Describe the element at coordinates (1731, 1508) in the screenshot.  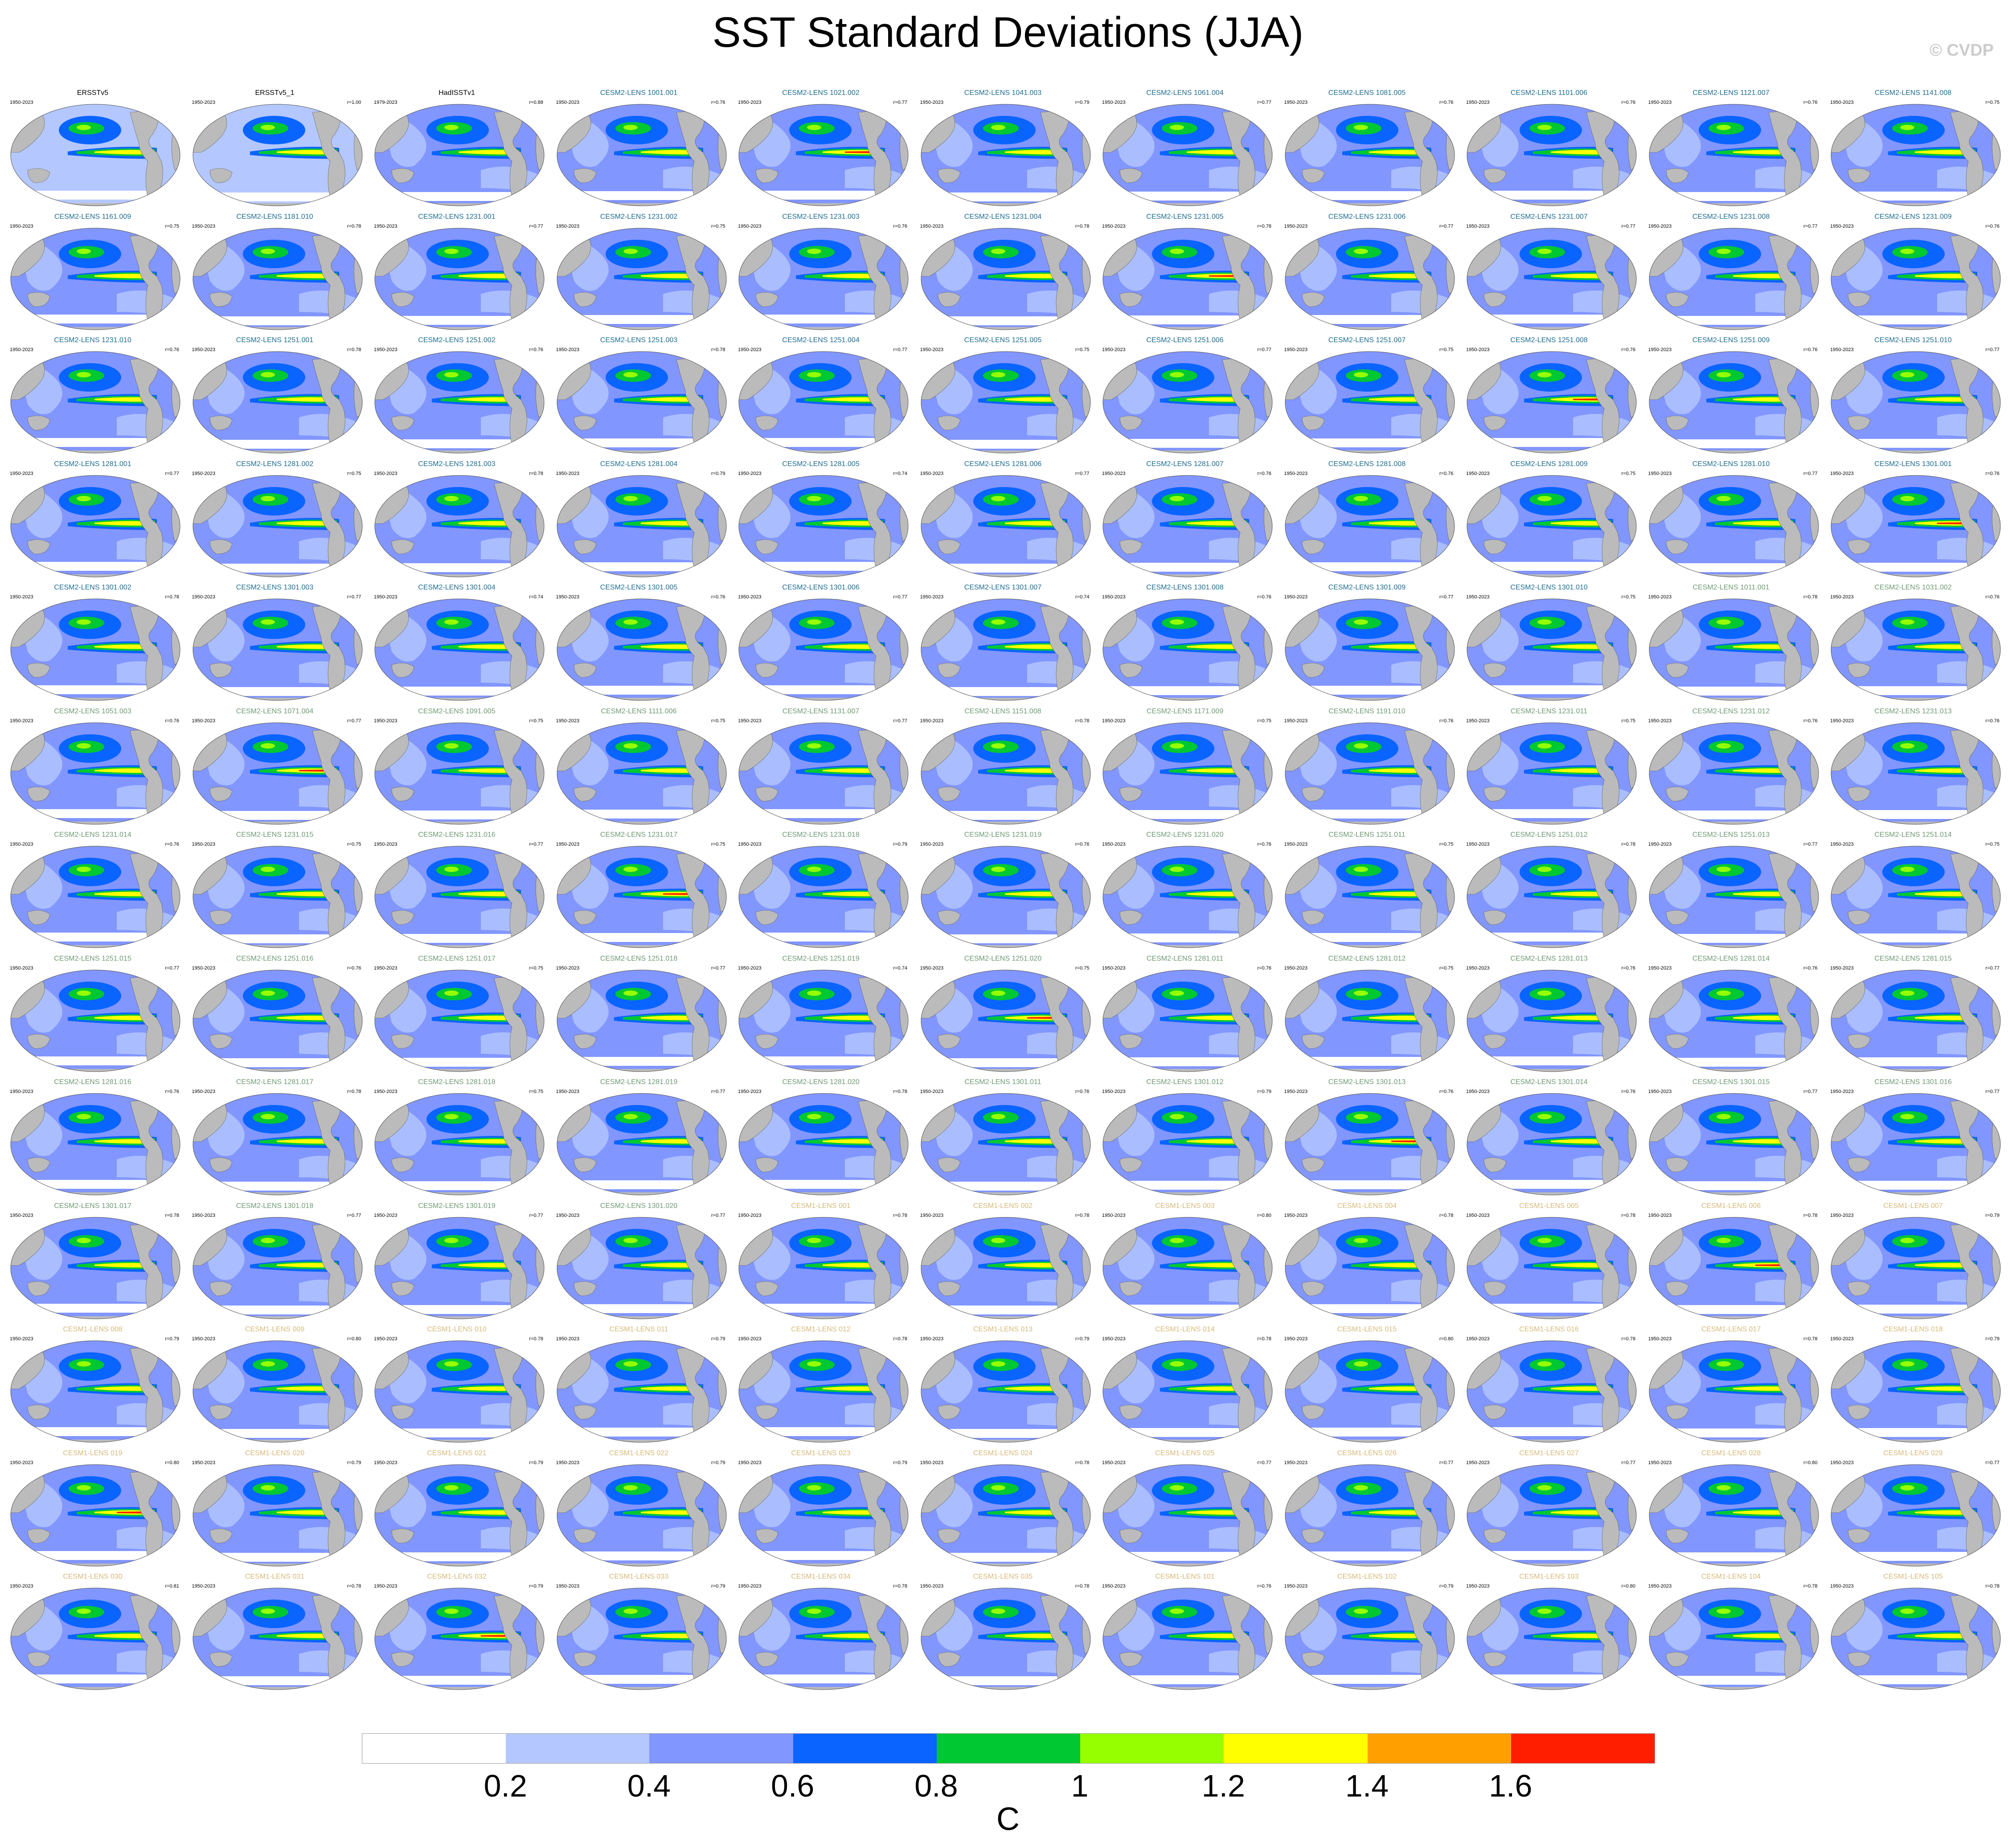
I see `map-panel: CESM1-LENS 028 1950-2023 r=0.80` at that location.